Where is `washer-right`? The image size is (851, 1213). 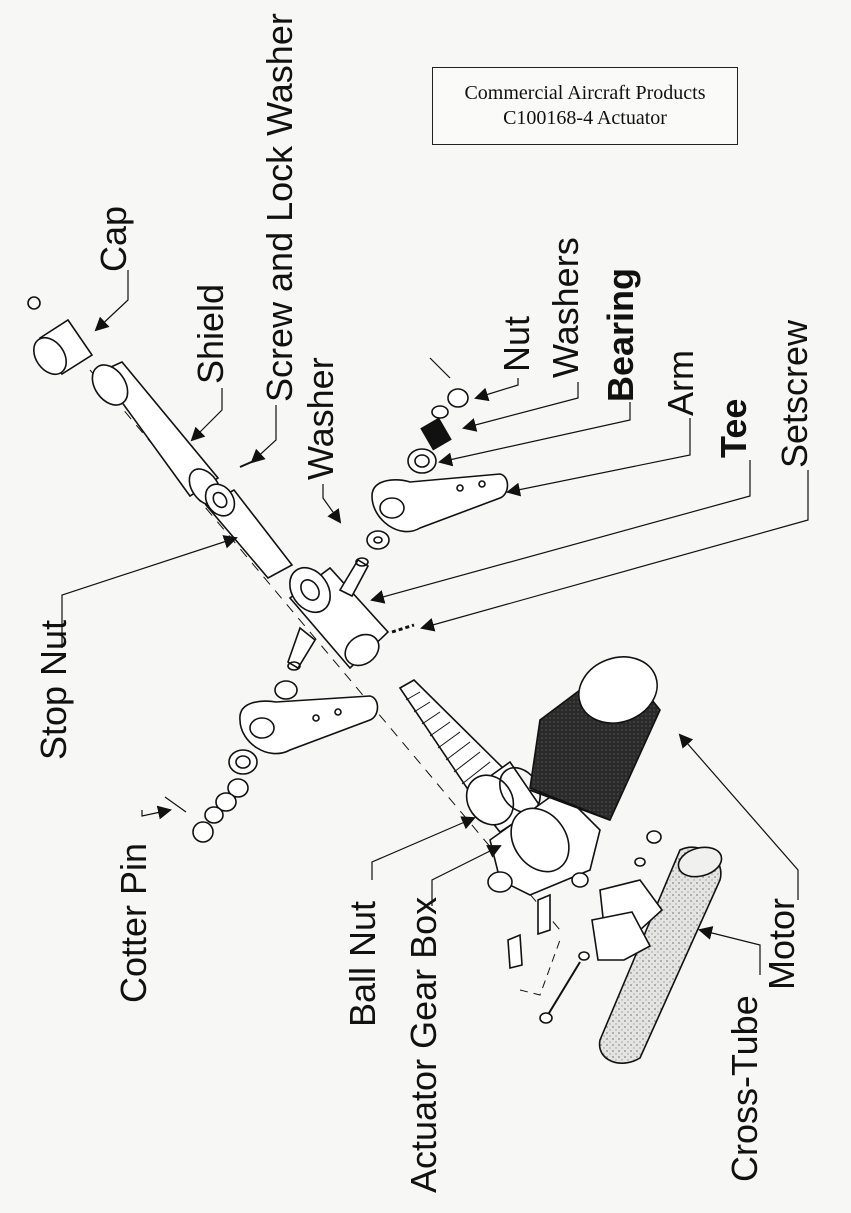 washer-right is located at coordinates (378, 540).